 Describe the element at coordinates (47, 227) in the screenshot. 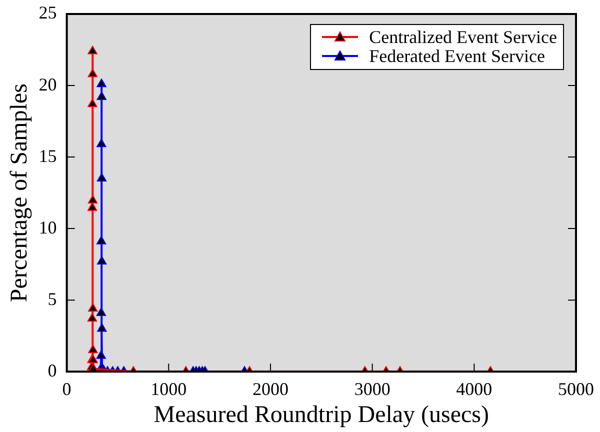

I see `y-tick-label: 10` at that location.